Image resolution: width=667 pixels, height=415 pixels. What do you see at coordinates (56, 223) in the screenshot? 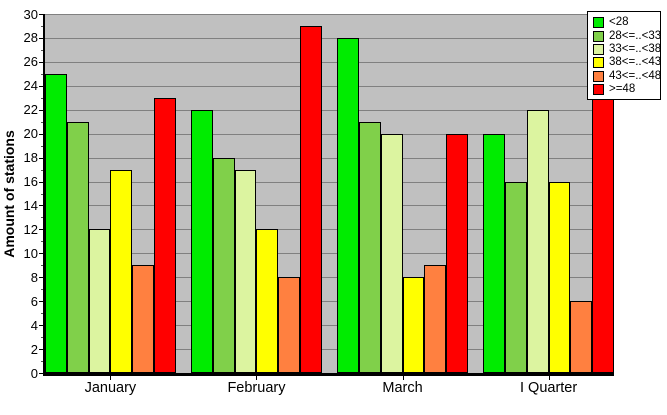
I see `bar-january-s0` at bounding box center [56, 223].